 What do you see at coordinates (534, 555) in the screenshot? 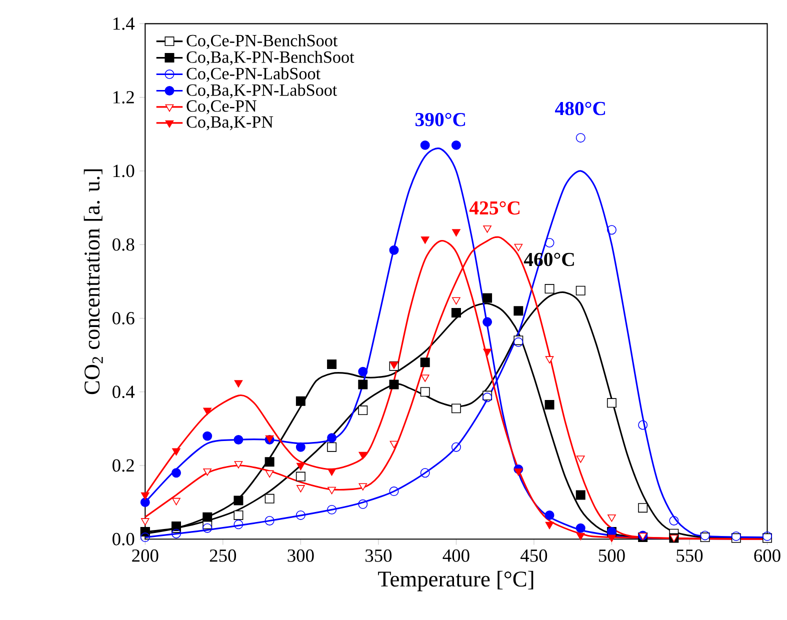
I see `x-tick-label: 450` at bounding box center [534, 555].